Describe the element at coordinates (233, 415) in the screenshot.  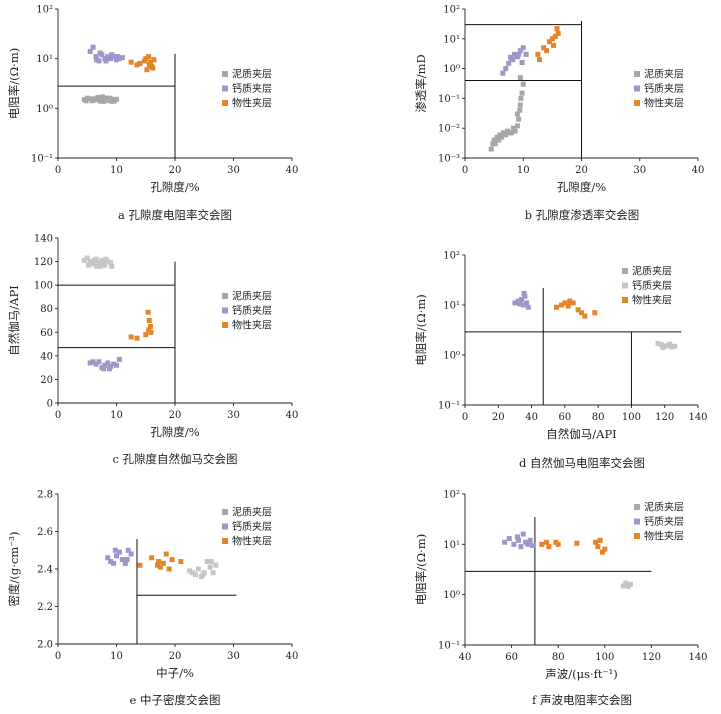
I see `x-tick-label: 30` at that location.